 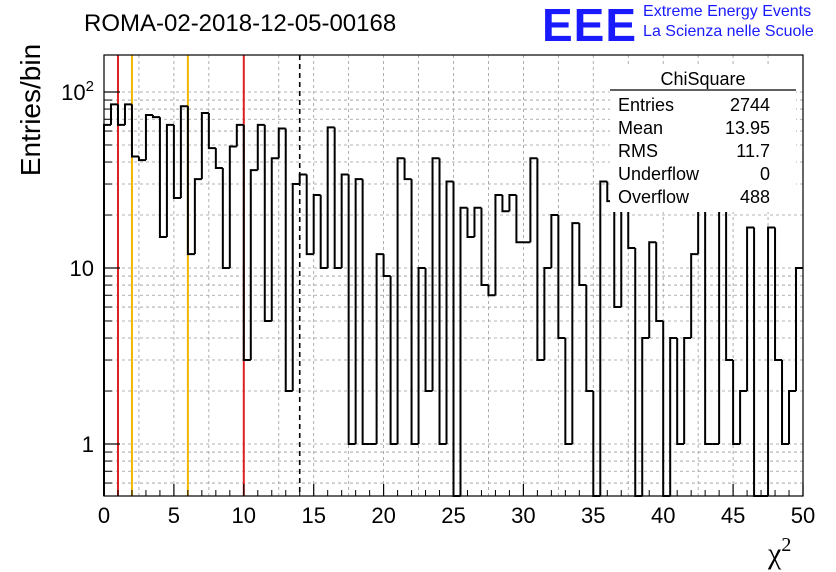 What do you see at coordinates (104, 515) in the screenshot?
I see `x-tick-label: 0` at bounding box center [104, 515].